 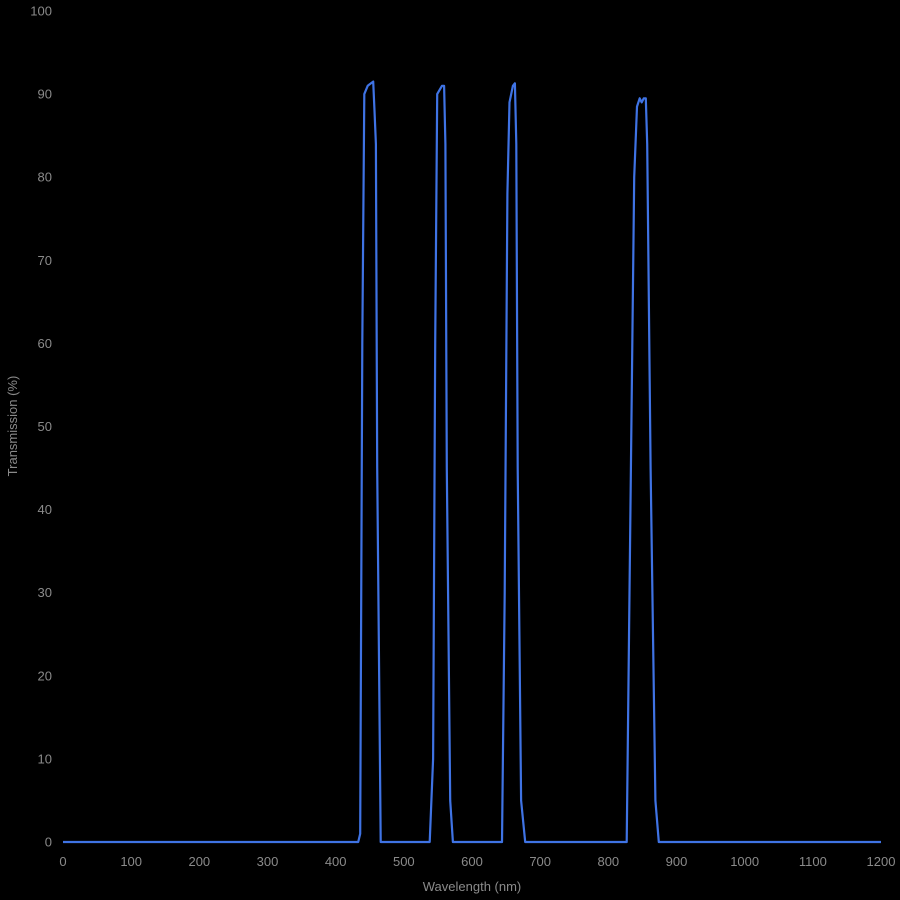 I want to click on x-tick-label: 700, so click(x=540, y=861).